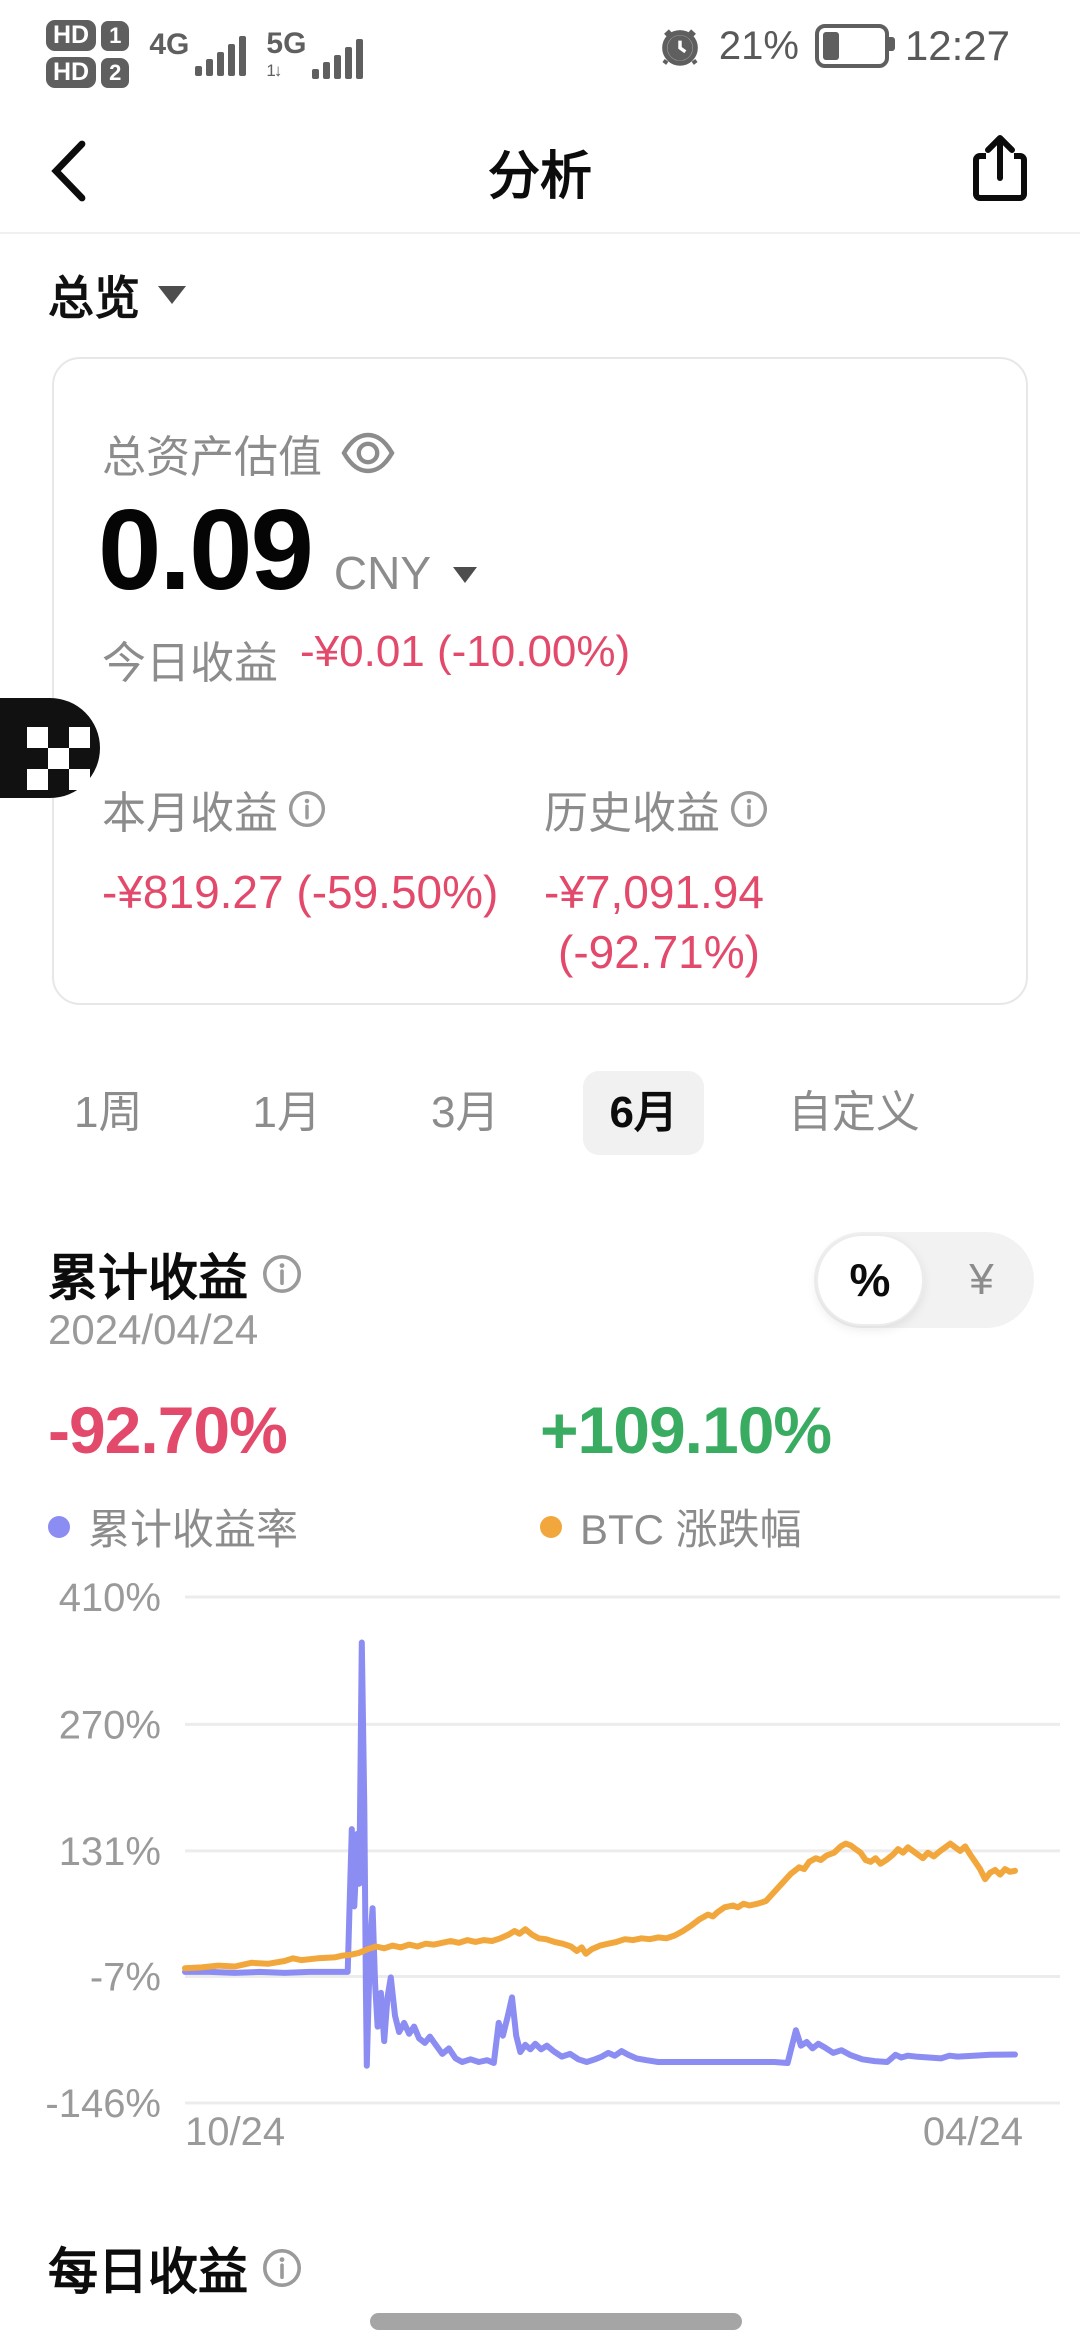  I want to click on signal-4g: 4G, so click(198, 53).